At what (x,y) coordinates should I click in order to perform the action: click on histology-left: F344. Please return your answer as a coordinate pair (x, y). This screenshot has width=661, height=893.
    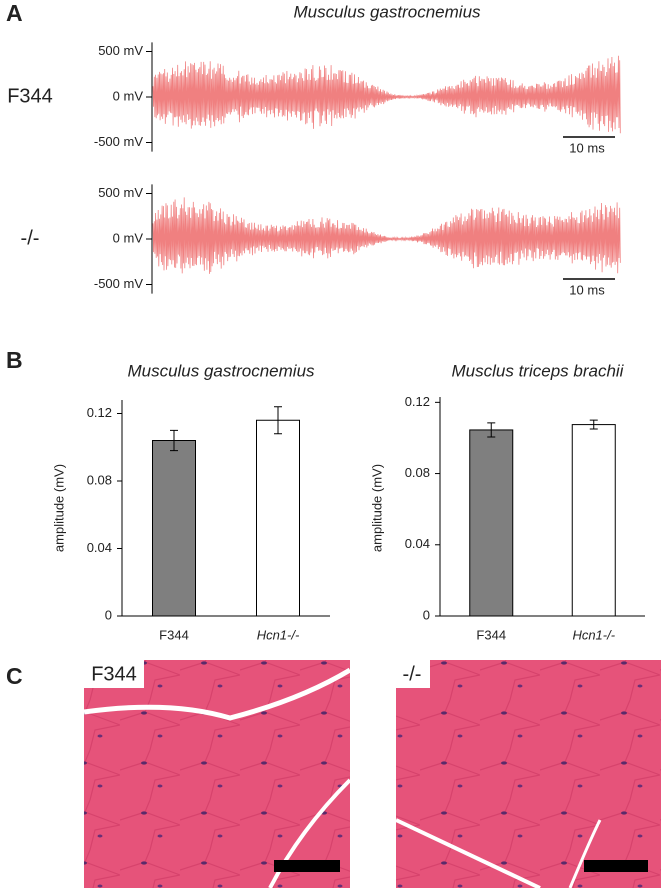
    Looking at the image, I should click on (217, 774).